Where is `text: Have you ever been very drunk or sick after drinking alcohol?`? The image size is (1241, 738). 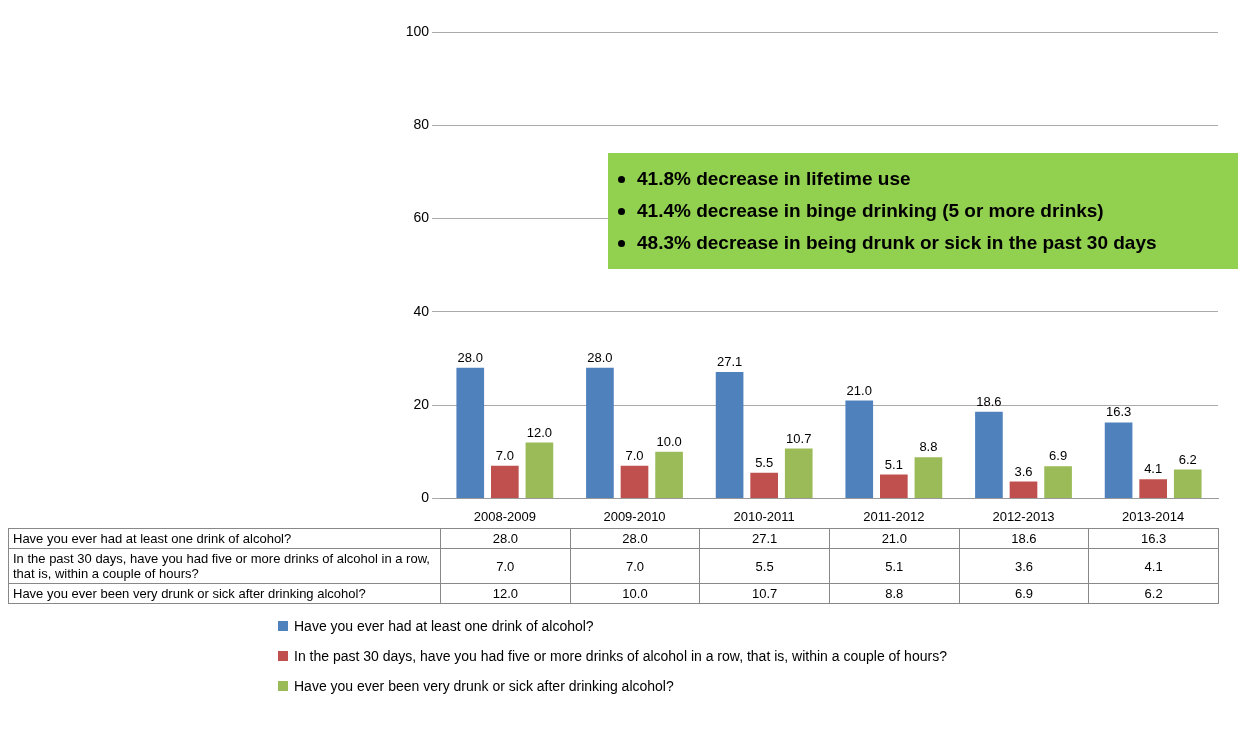
text: Have you ever been very drunk or sick after drinking alcohol? is located at coordinates (189, 593).